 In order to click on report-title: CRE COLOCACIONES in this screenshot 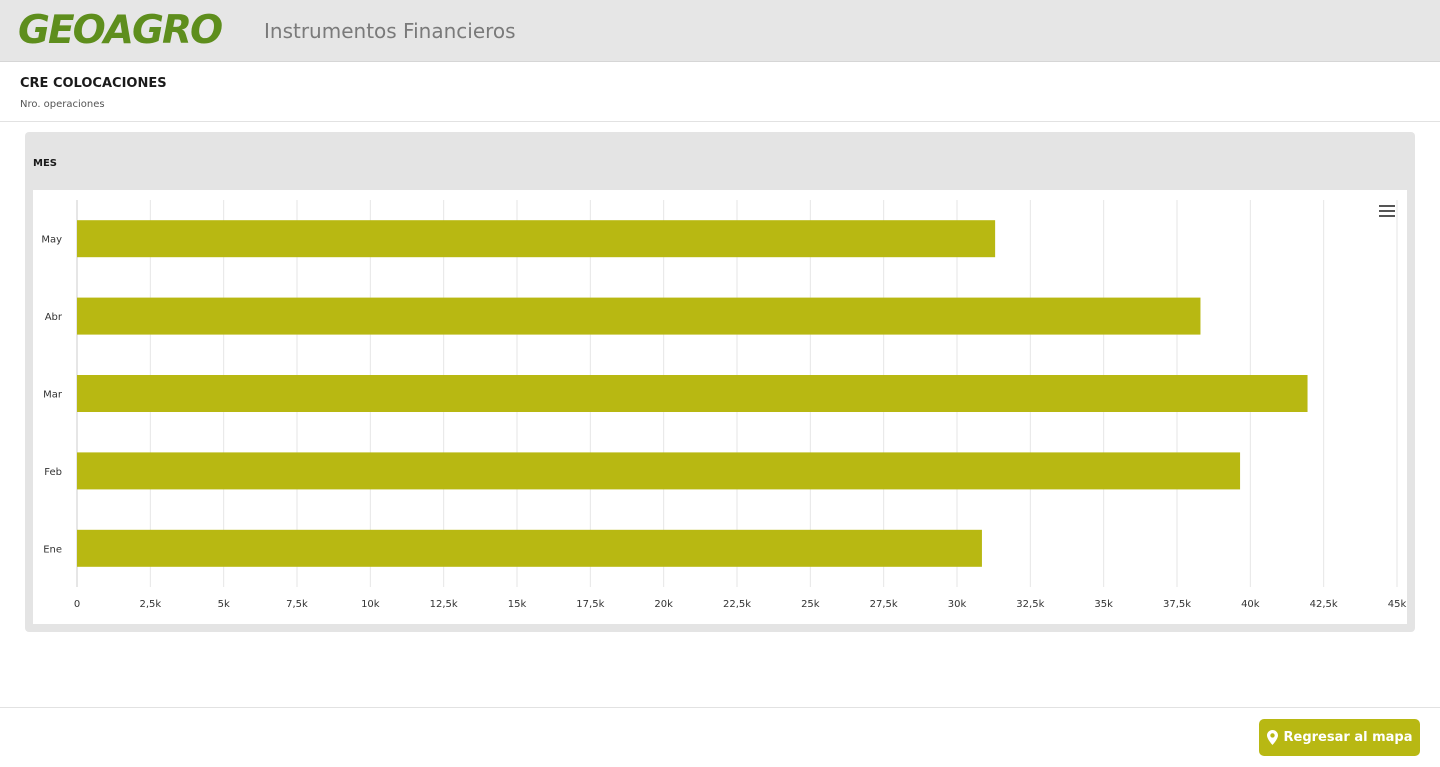, I will do `click(93, 83)`.